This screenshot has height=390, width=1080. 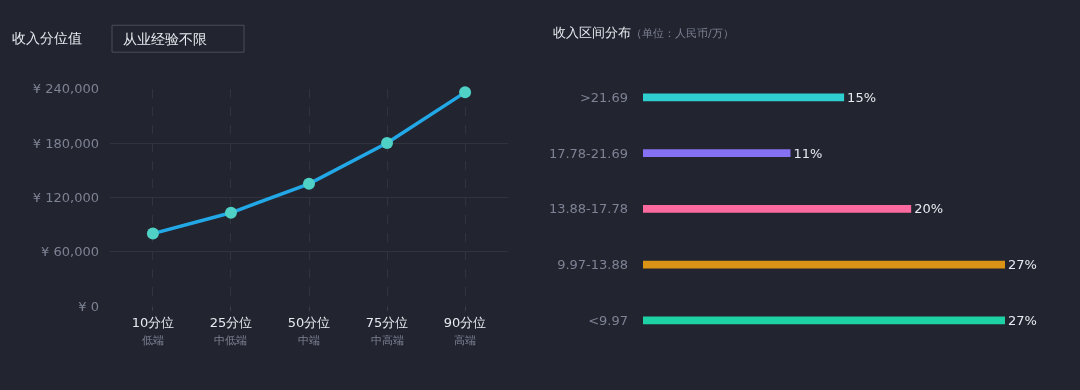 What do you see at coordinates (165, 39) in the screenshot?
I see `text: 从业经验不限` at bounding box center [165, 39].